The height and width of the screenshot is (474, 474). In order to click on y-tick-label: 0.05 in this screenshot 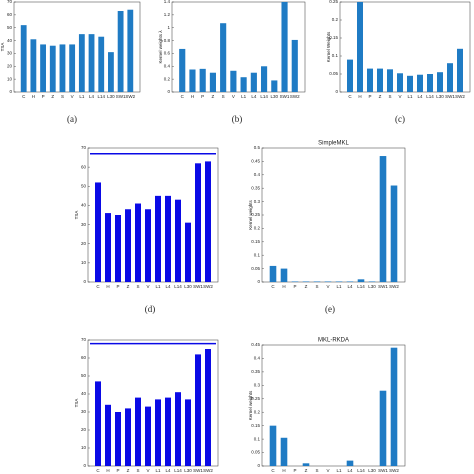, I will do `click(255, 452)`.